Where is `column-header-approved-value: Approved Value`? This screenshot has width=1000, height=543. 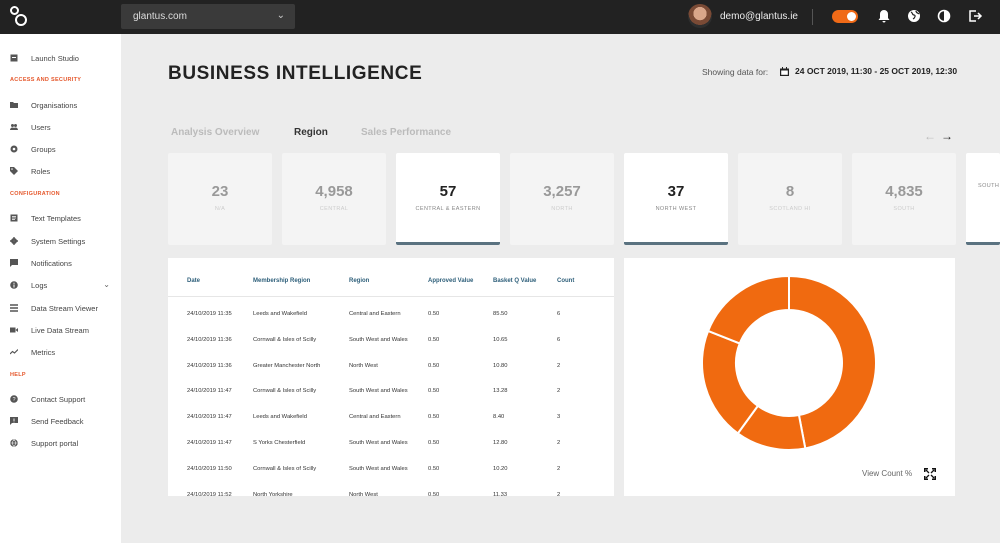
column-header-approved-value: Approved Value is located at coordinates (451, 281).